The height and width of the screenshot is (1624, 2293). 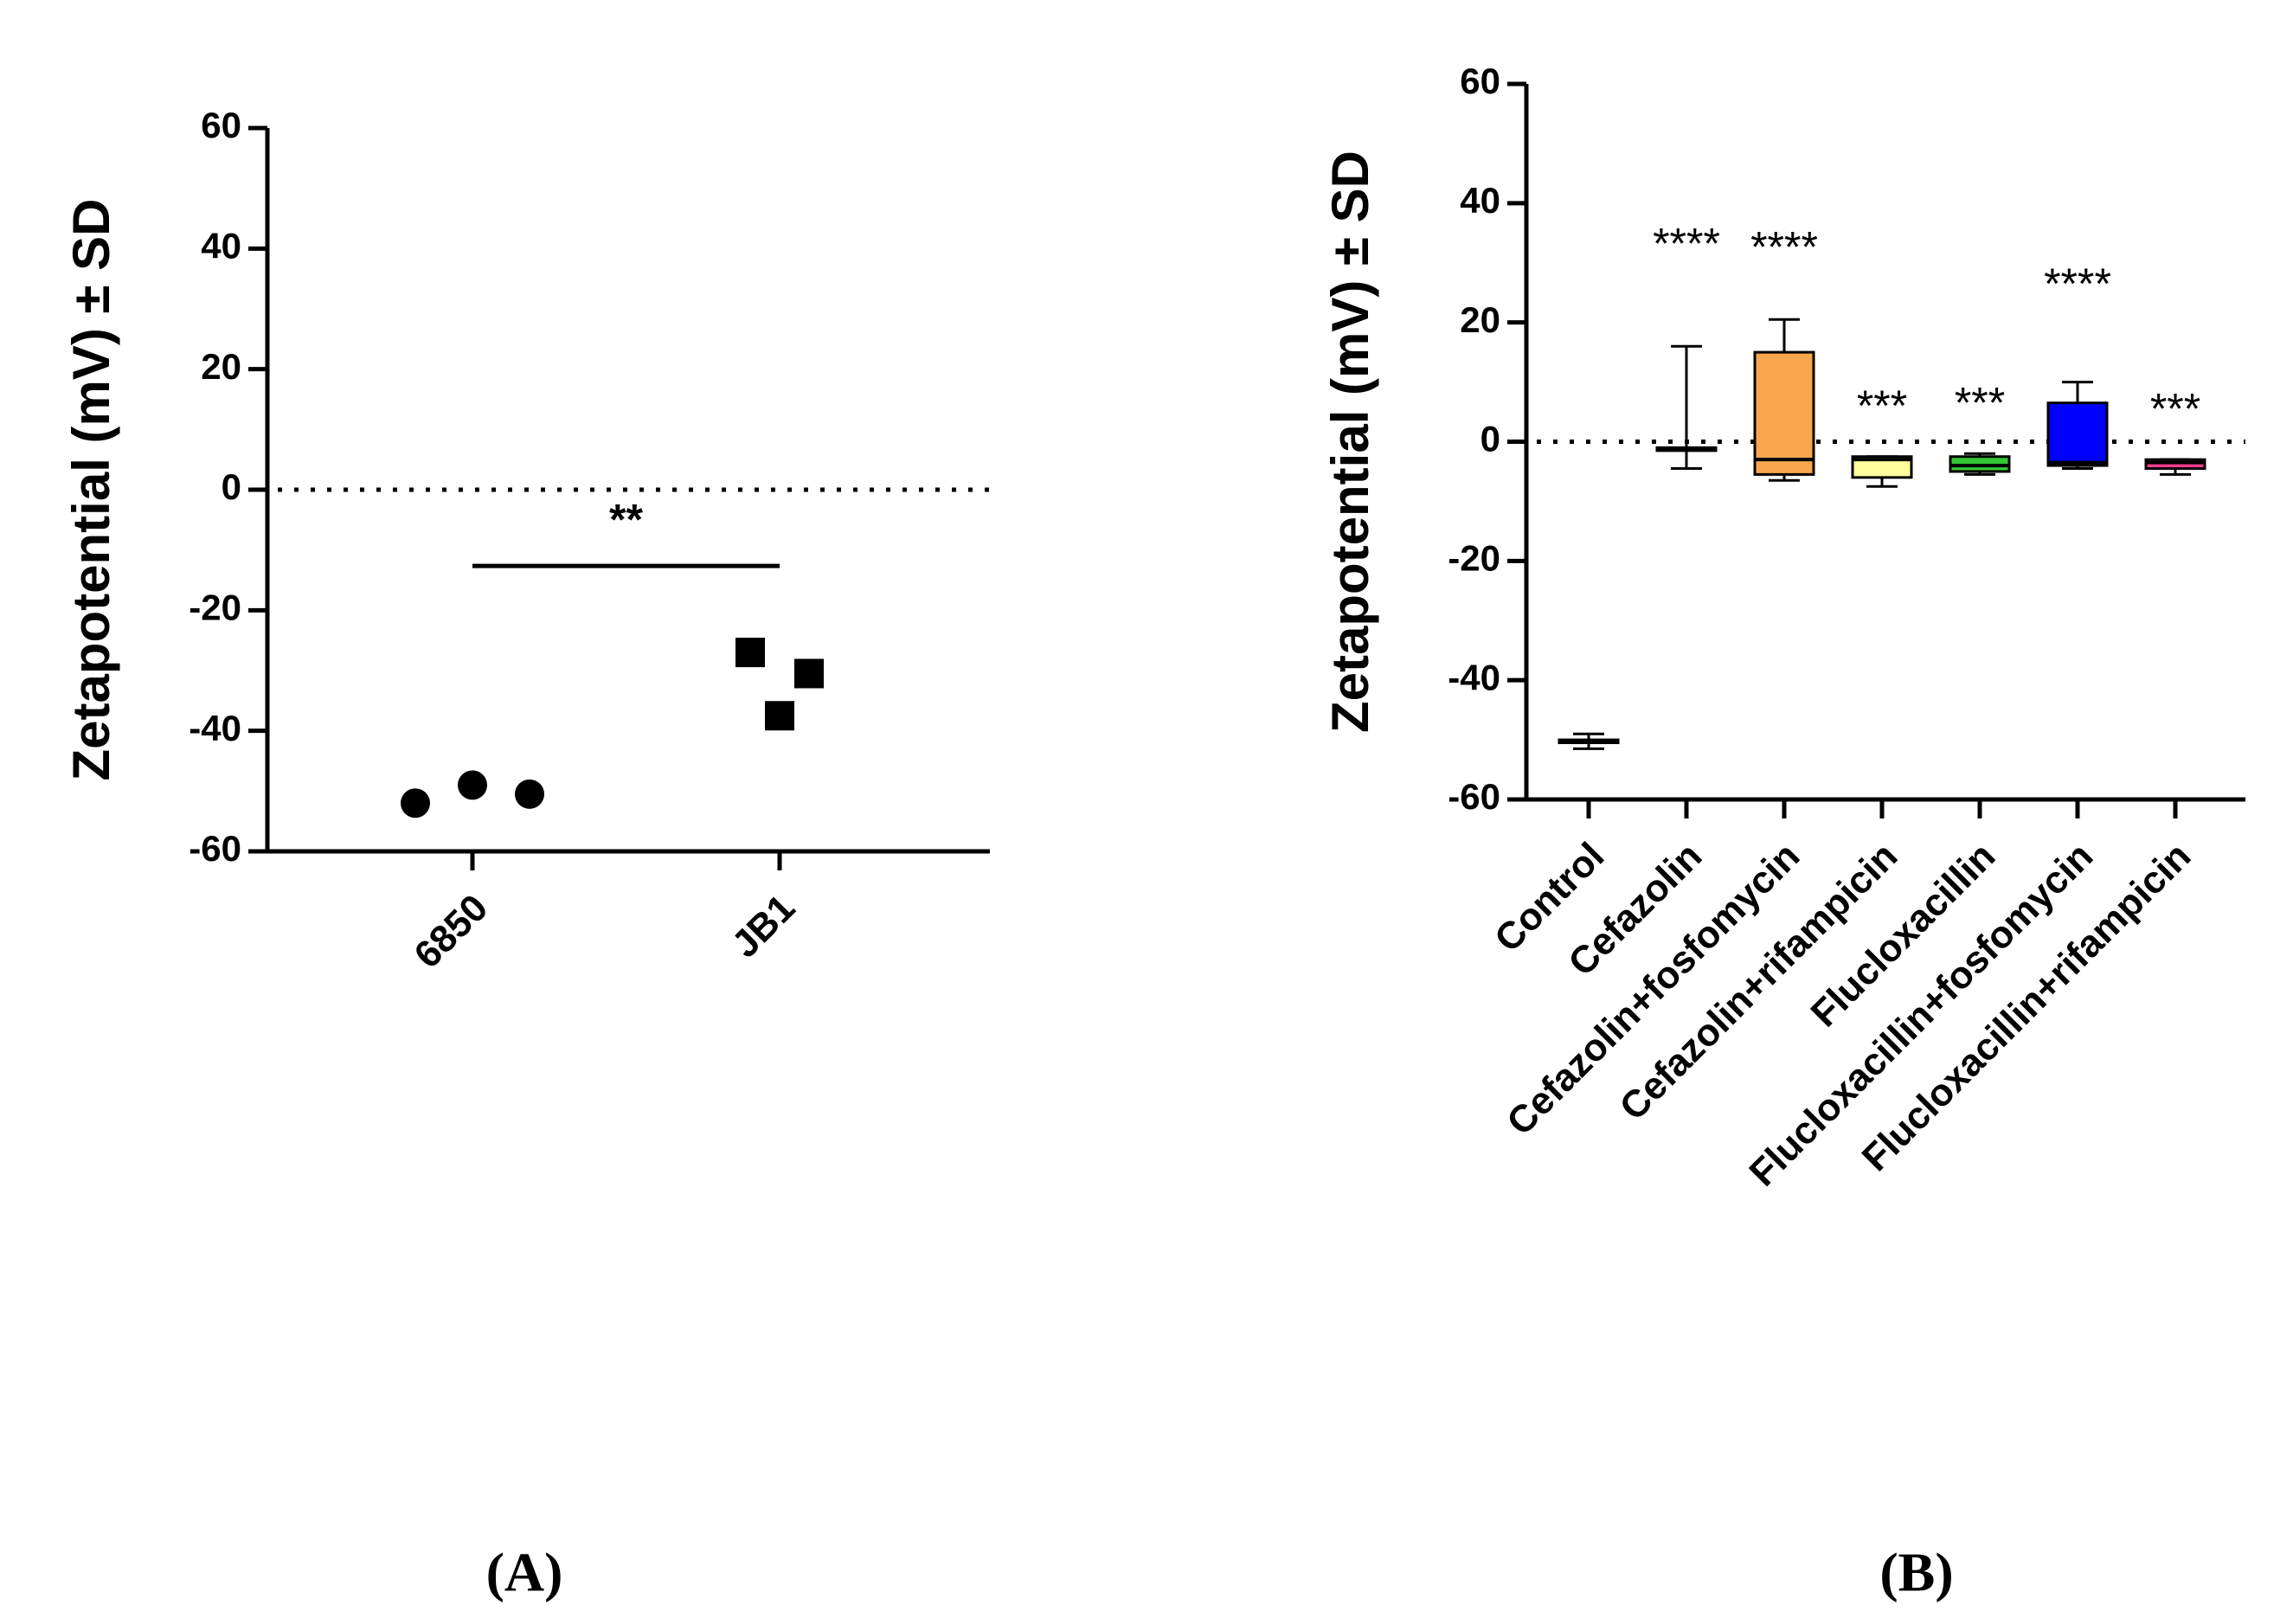 I want to click on significance-label: **, so click(x=626, y=519).